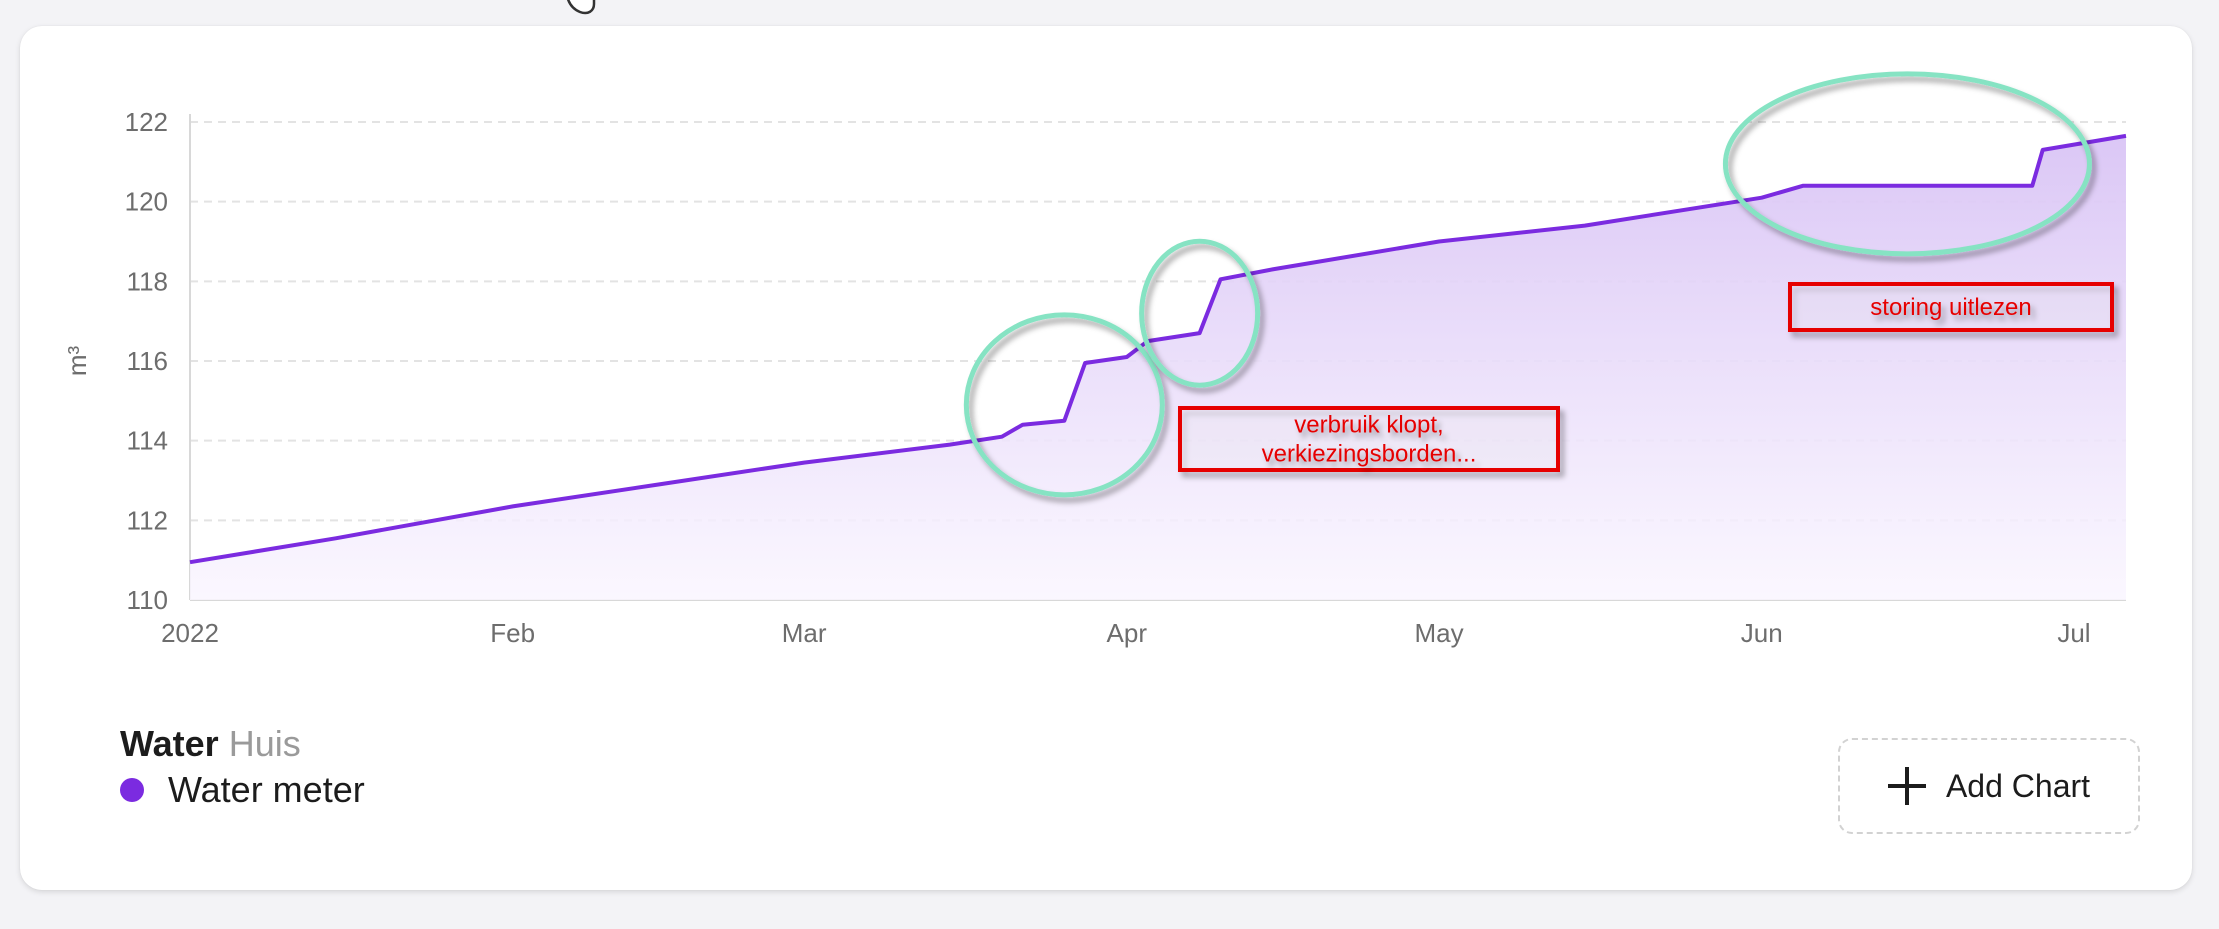  I want to click on y-axis-label: m³, so click(77, 361).